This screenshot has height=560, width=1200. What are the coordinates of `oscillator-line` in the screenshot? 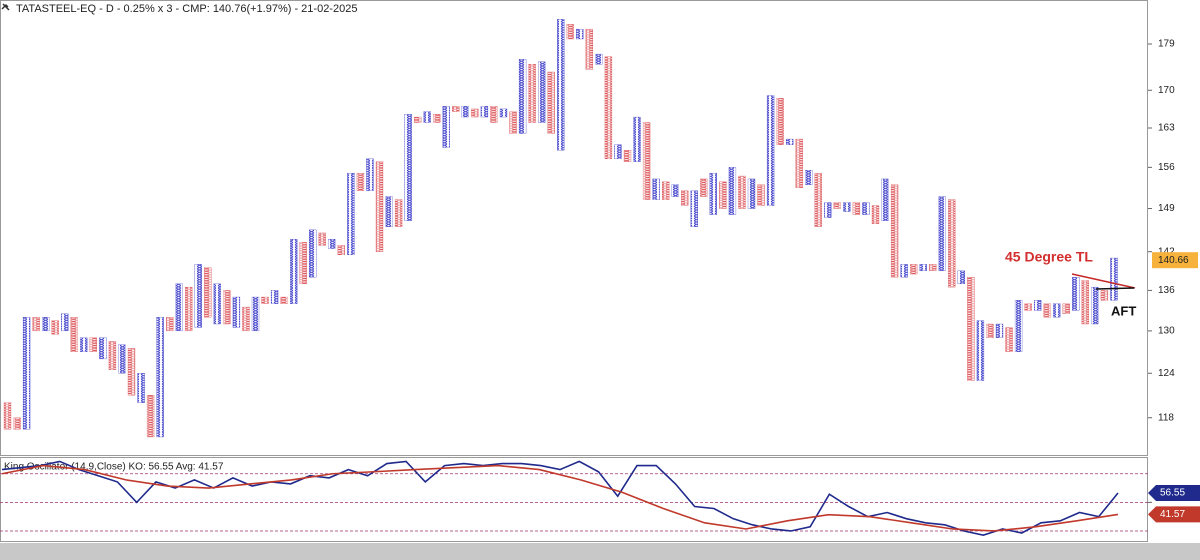 It's located at (560, 498).